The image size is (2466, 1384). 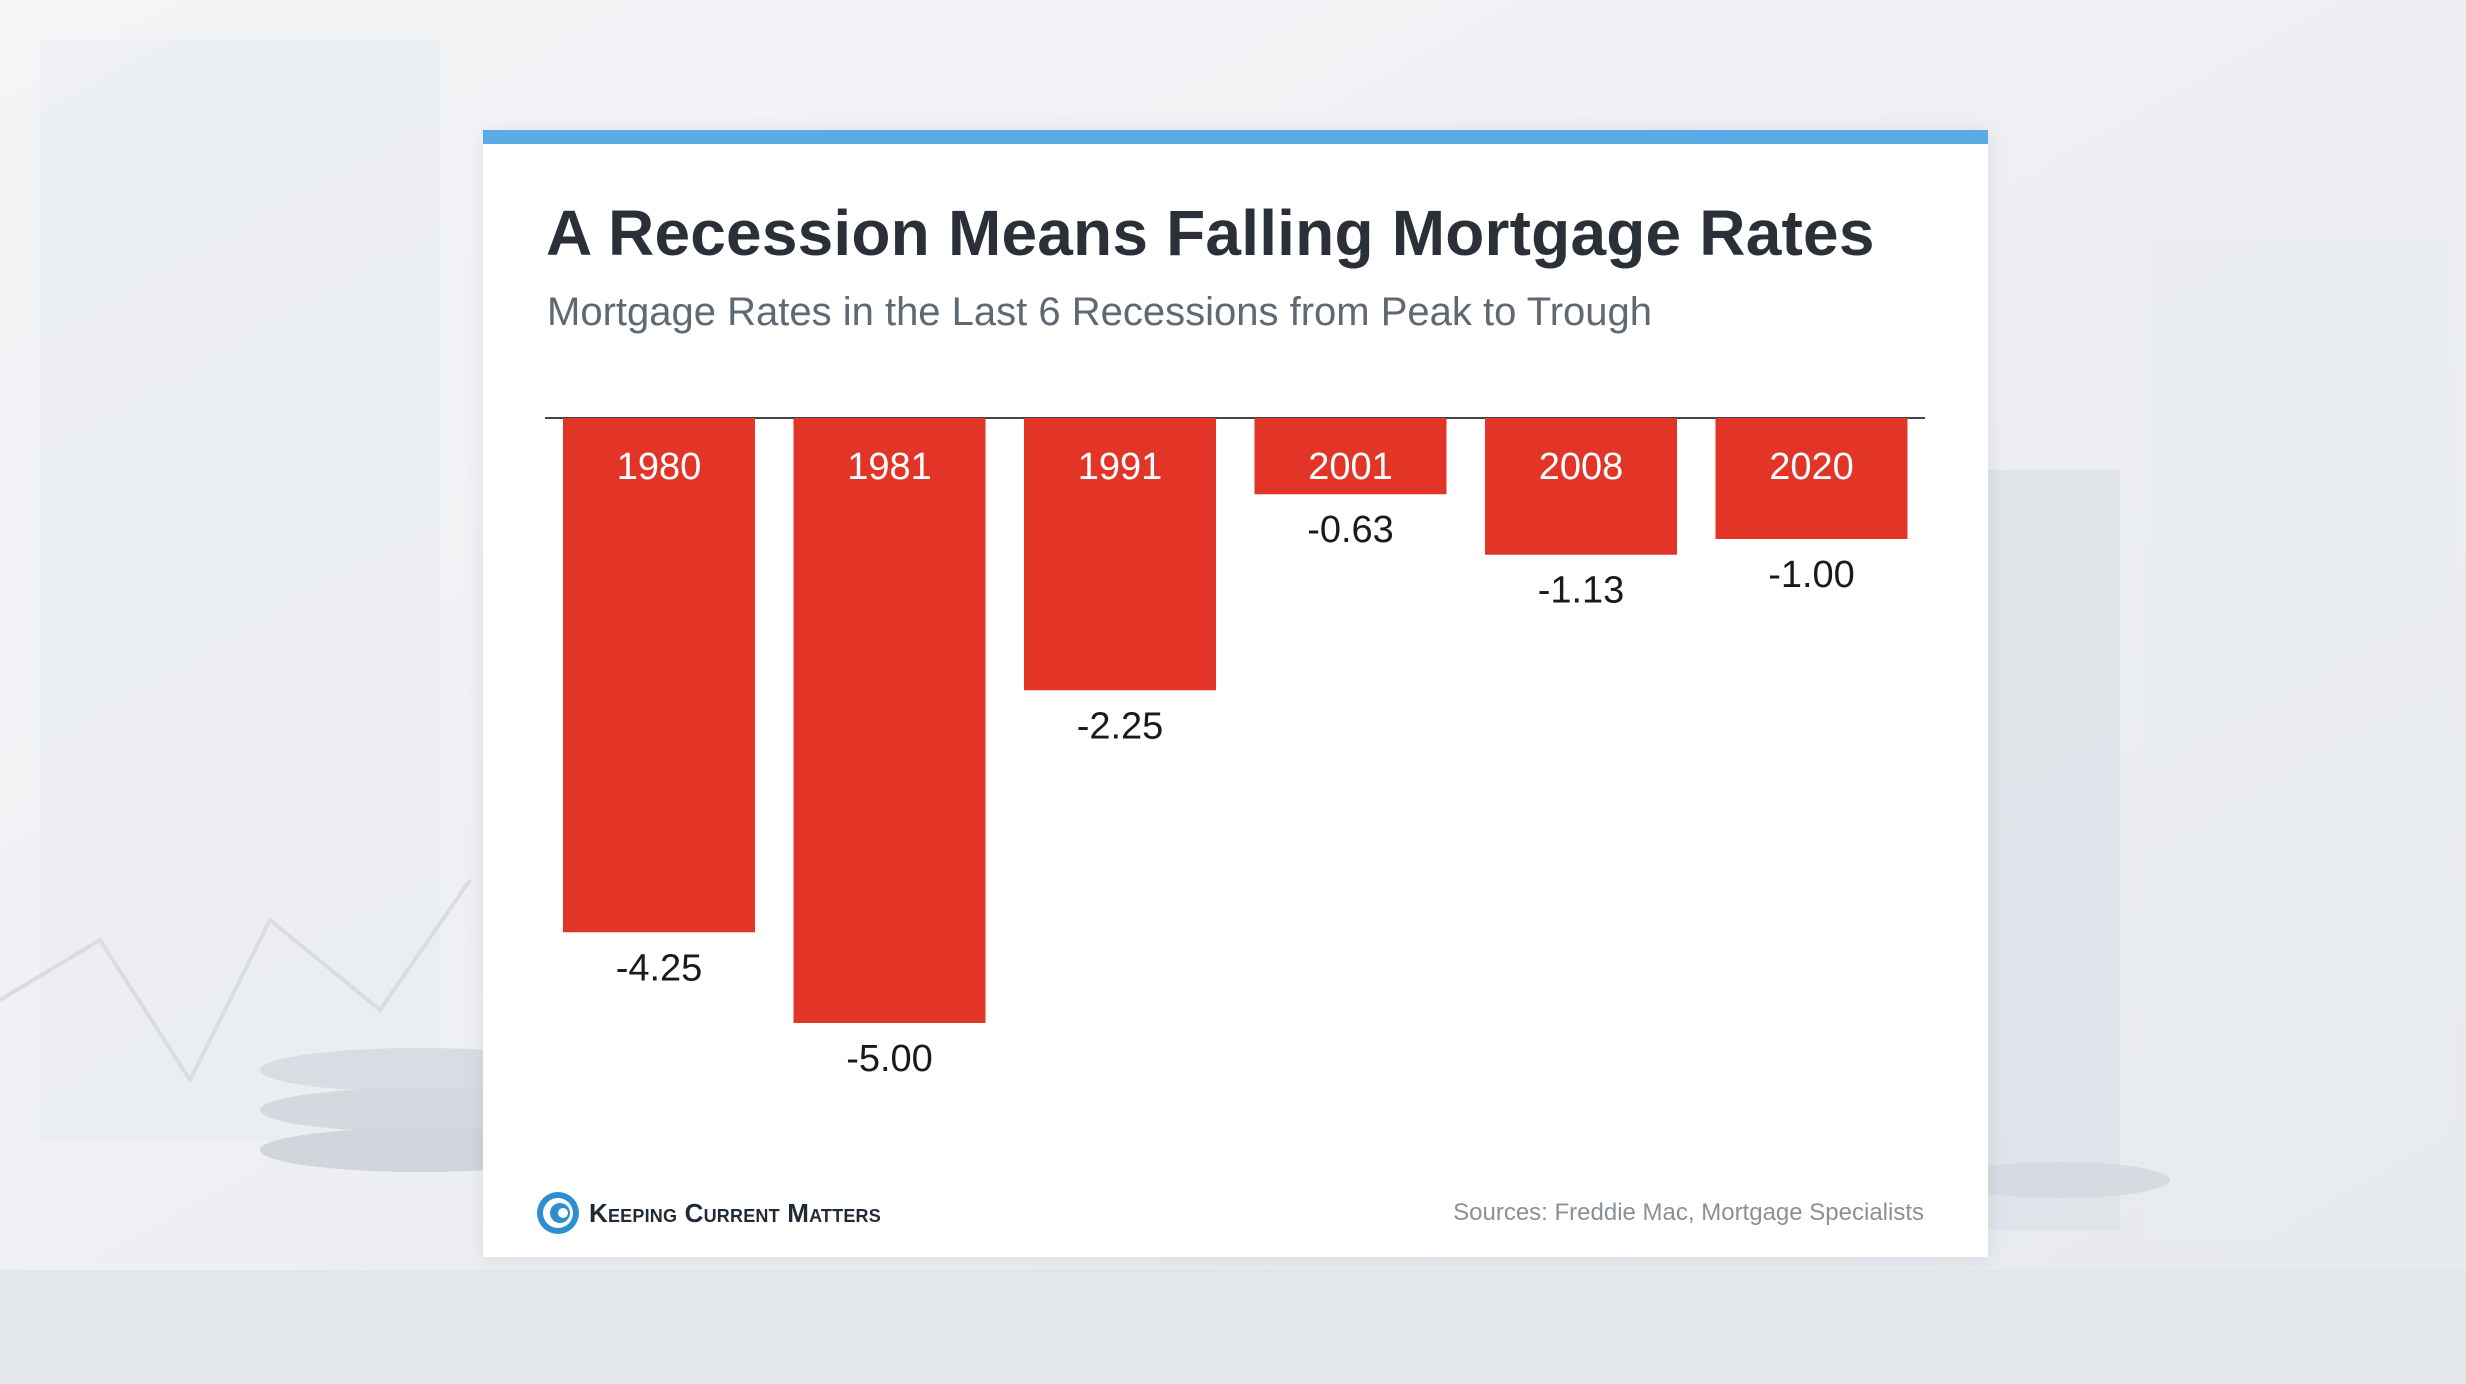 What do you see at coordinates (889, 720) in the screenshot?
I see `bar-1981` at bounding box center [889, 720].